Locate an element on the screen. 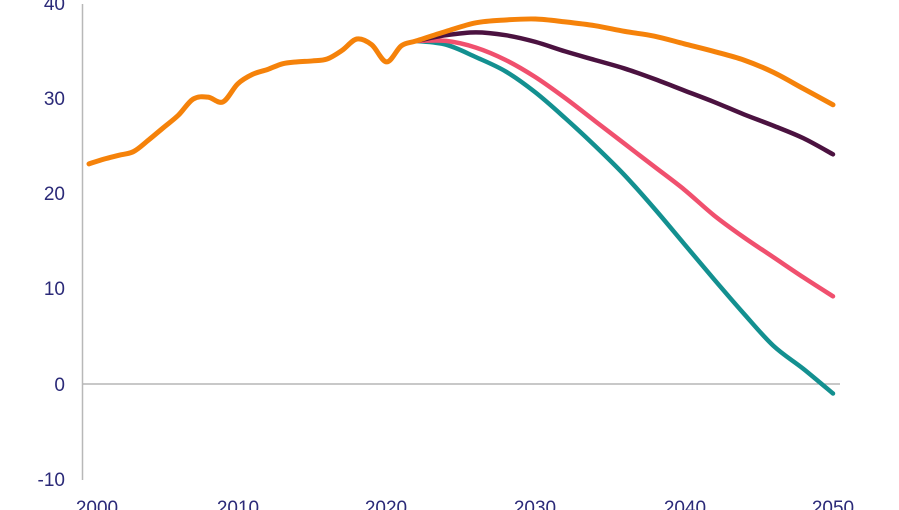 This screenshot has width=899, height=510. x-tick-label: 2010 is located at coordinates (238, 504).